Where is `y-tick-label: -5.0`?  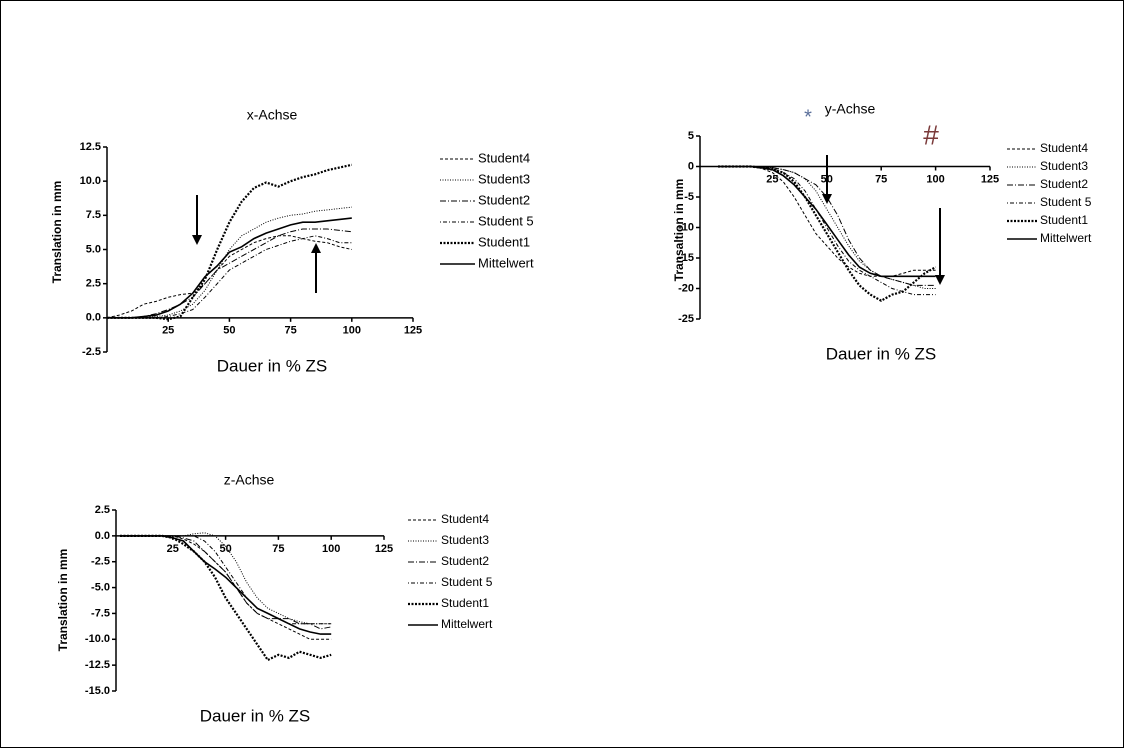 y-tick-label: -5.0 is located at coordinates (100, 587).